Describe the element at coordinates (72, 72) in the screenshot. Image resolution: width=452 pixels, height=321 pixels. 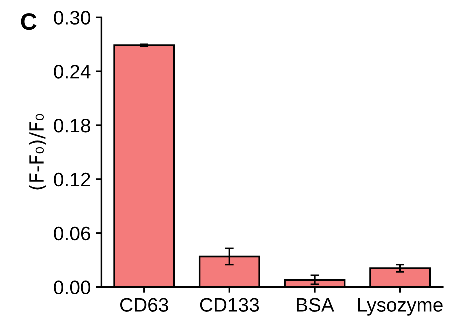
I see `y-tick-label: 0.24` at that location.